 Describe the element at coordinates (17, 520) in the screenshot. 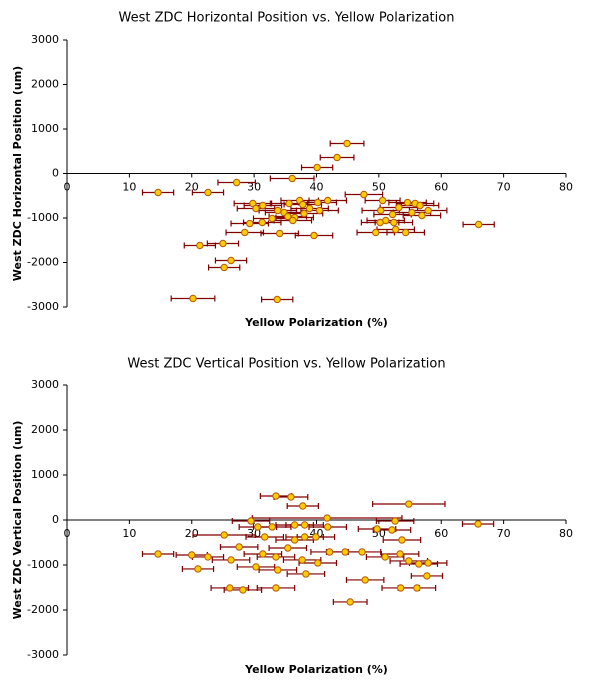

I see `y-axis-label: West ZDC Vertical Position (um)` at that location.